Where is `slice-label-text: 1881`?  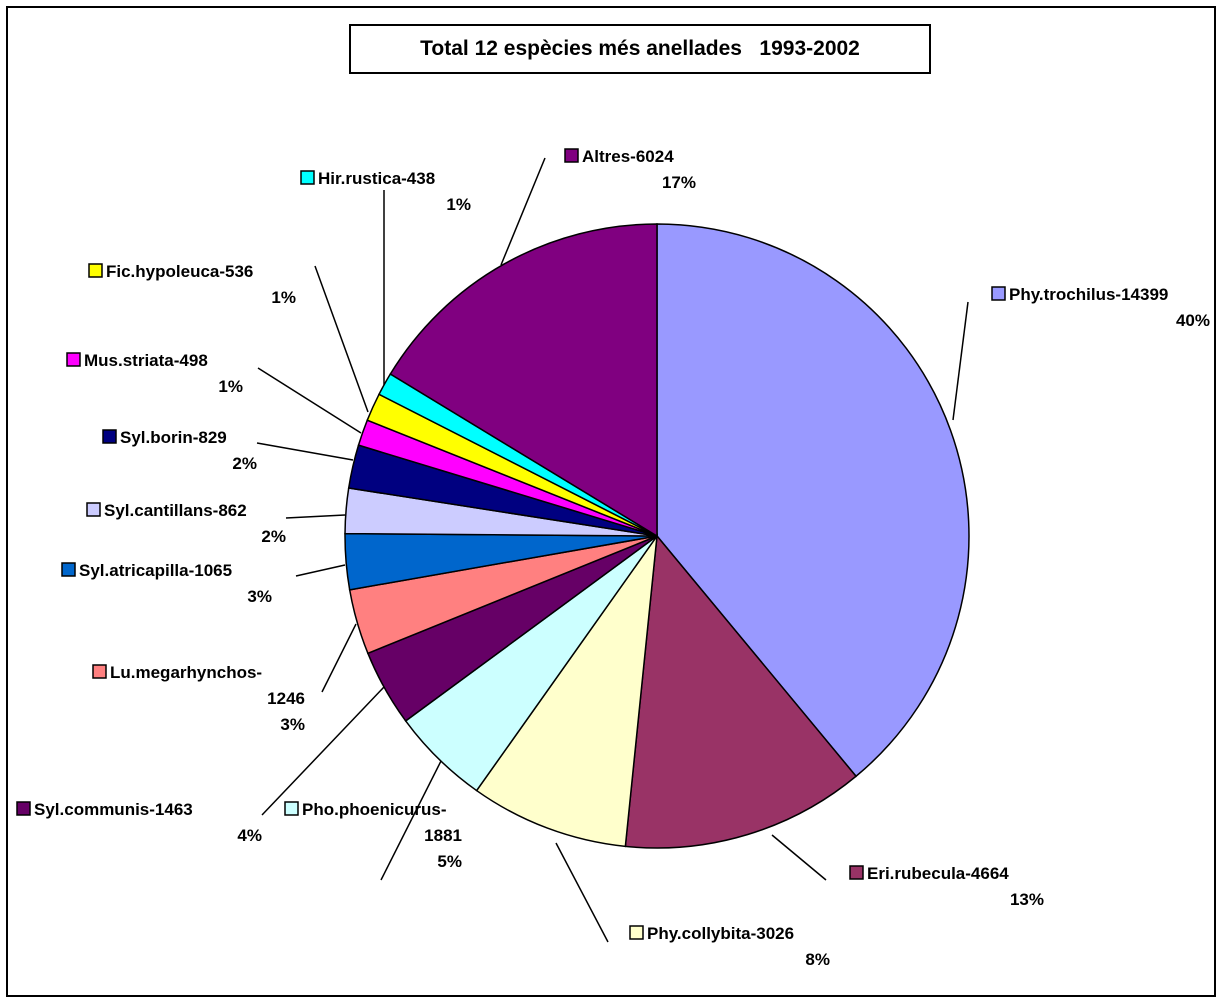
slice-label-text: 1881 is located at coordinates (443, 835).